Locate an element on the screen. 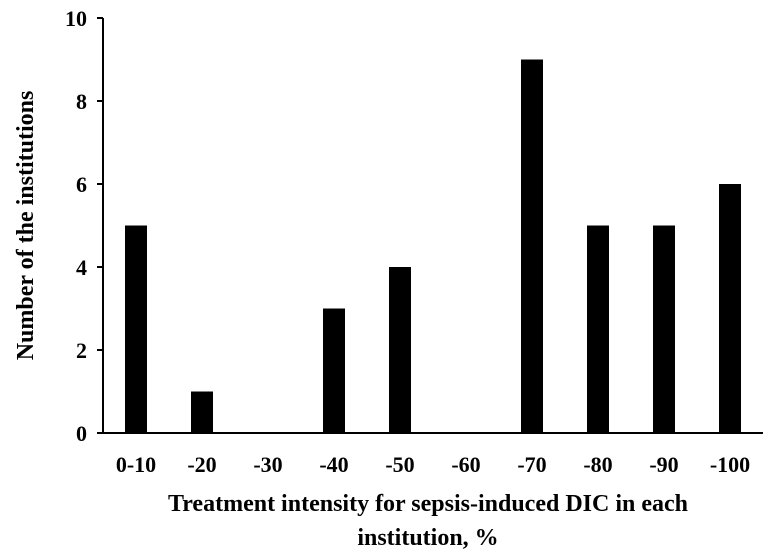 Image resolution: width=765 pixels, height=555 pixels. x-axis-ticks: 0-10 -20 -30 -40 -50 -60 -70 -80 -90 -100 is located at coordinates (433, 464).